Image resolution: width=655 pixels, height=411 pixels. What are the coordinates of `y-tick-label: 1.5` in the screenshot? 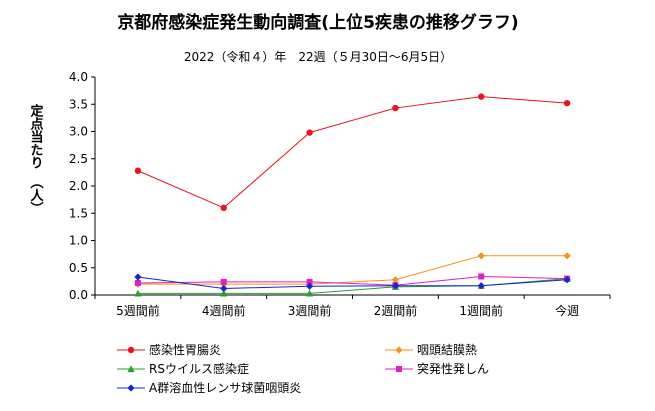 It's located at (78, 213).